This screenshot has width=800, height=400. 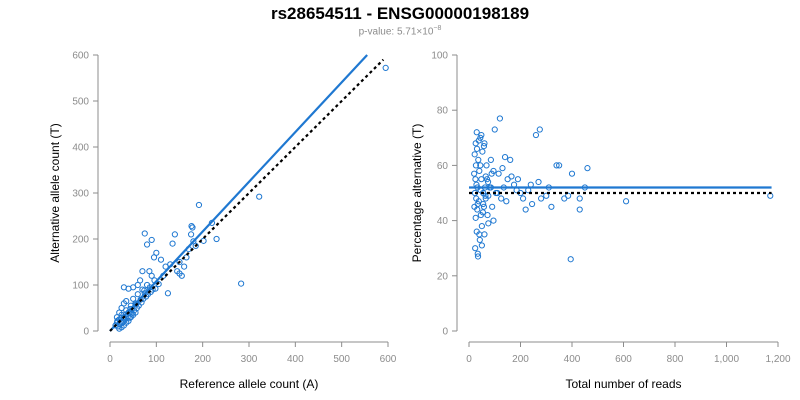 What do you see at coordinates (341, 359) in the screenshot?
I see `x-tick-label: 500` at bounding box center [341, 359].